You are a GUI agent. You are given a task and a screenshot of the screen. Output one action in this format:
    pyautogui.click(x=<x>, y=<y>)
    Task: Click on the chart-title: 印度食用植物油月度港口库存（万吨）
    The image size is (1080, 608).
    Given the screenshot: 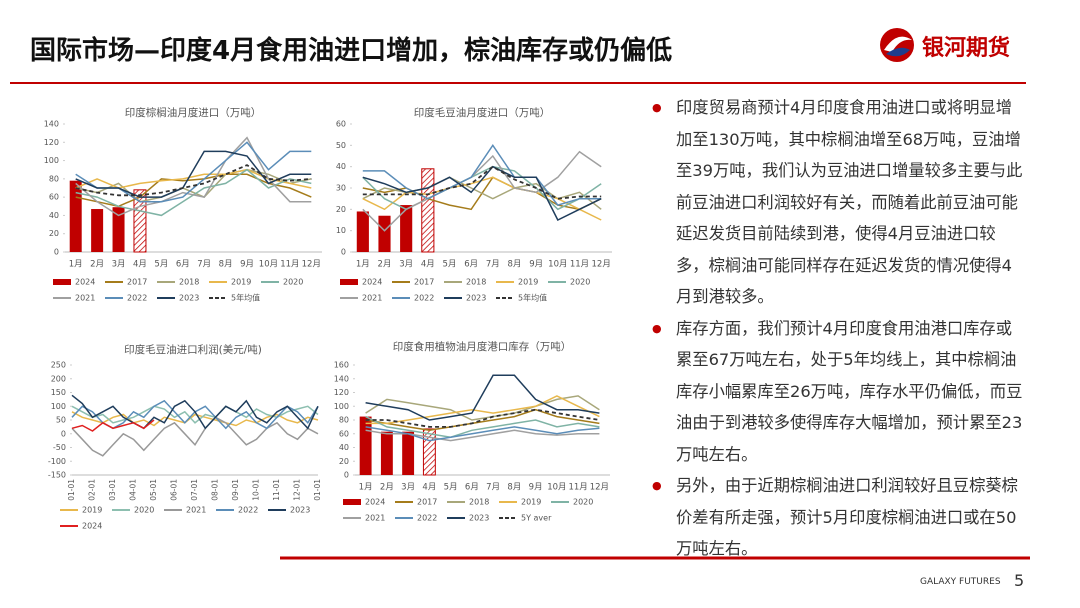 What is the action you would take?
    pyautogui.click(x=482, y=346)
    